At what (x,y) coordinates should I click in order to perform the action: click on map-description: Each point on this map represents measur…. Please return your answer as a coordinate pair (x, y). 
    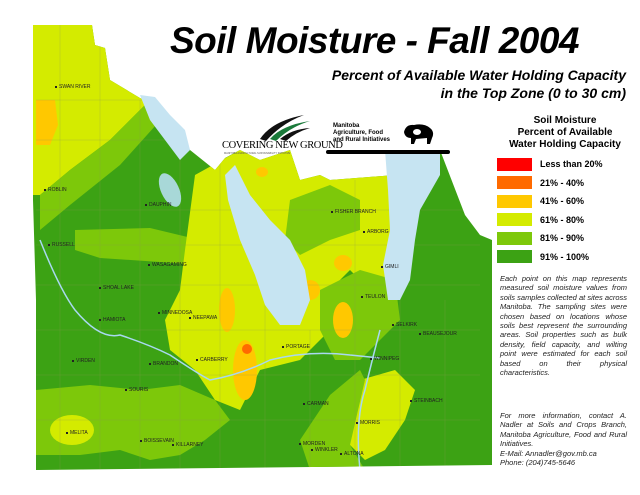
    Looking at the image, I should click on (563, 326).